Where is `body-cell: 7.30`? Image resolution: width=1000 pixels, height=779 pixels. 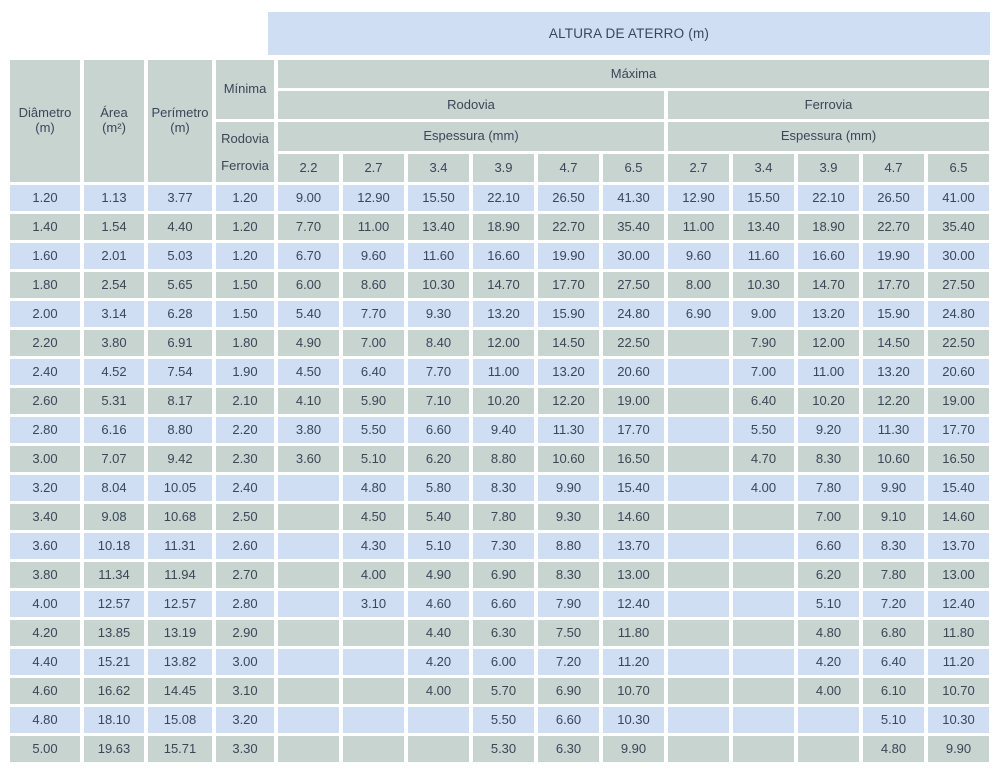
body-cell: 7.30 is located at coordinates (503, 546).